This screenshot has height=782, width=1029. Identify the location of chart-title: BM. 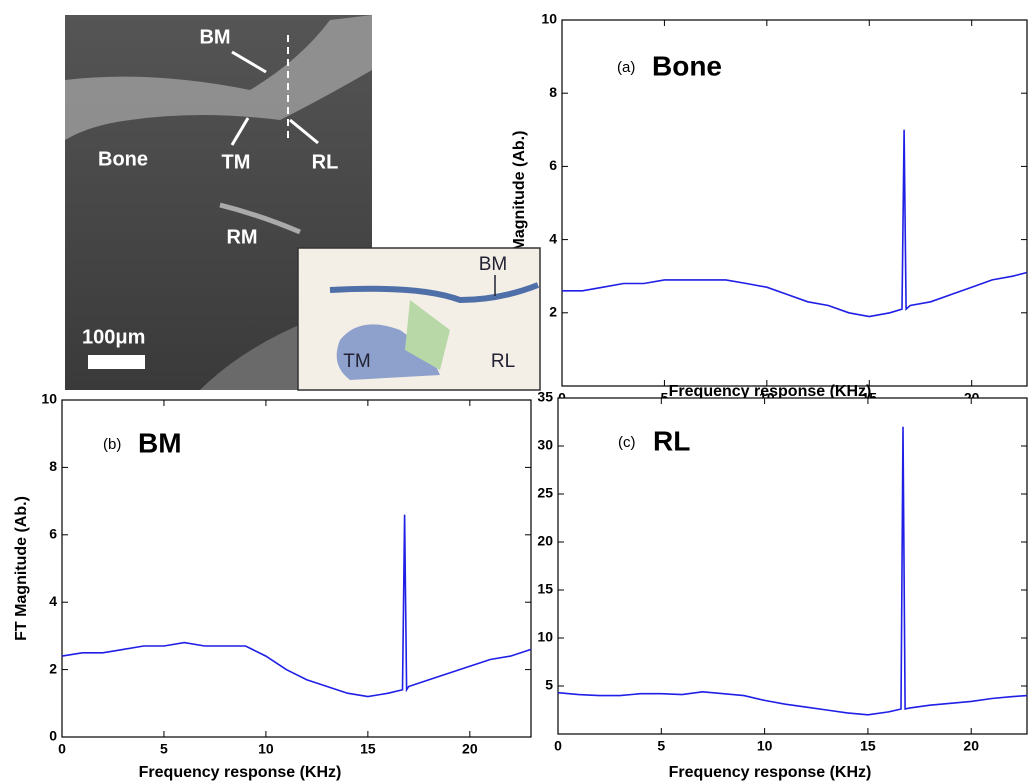
(160, 442).